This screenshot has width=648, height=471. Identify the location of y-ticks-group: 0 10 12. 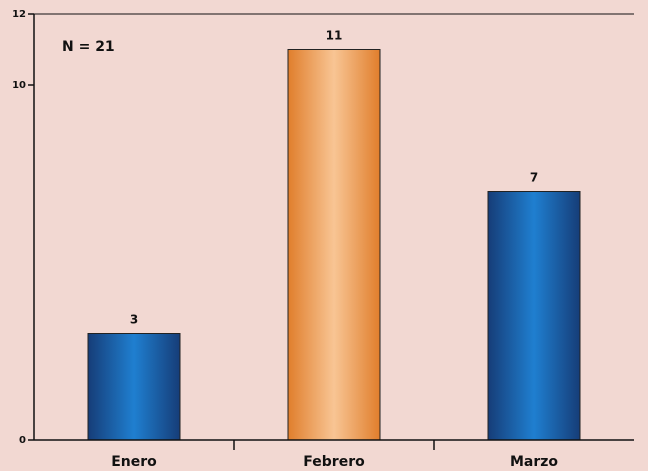
(23, 227).